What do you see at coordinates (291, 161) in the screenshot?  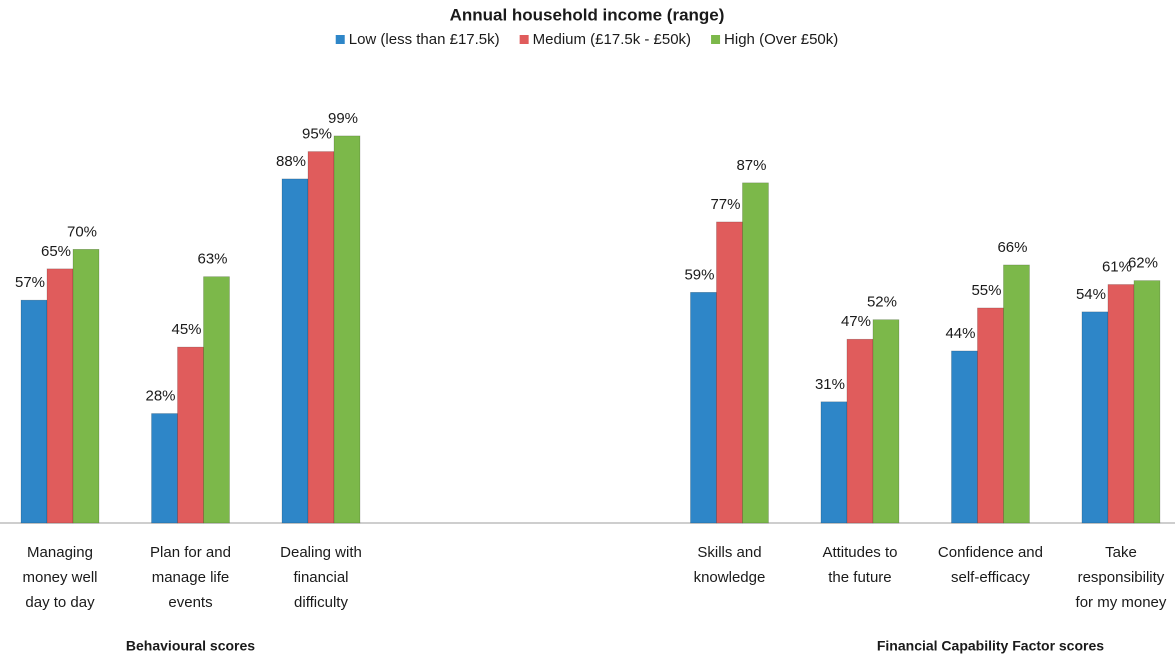 I see `value-label: 88%` at bounding box center [291, 161].